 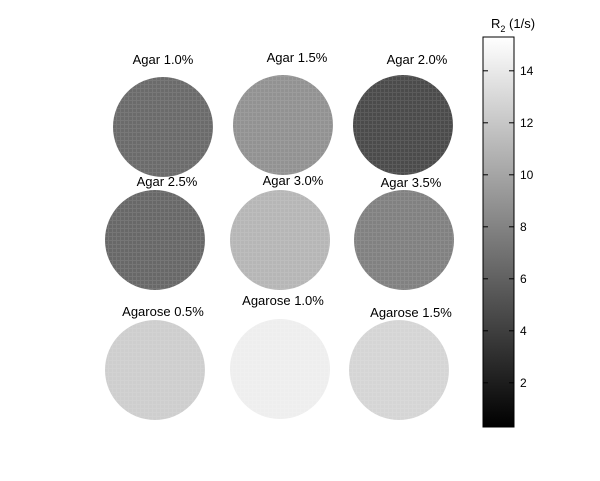 I want to click on sample-5: Agar 3.0%, so click(x=280, y=231).